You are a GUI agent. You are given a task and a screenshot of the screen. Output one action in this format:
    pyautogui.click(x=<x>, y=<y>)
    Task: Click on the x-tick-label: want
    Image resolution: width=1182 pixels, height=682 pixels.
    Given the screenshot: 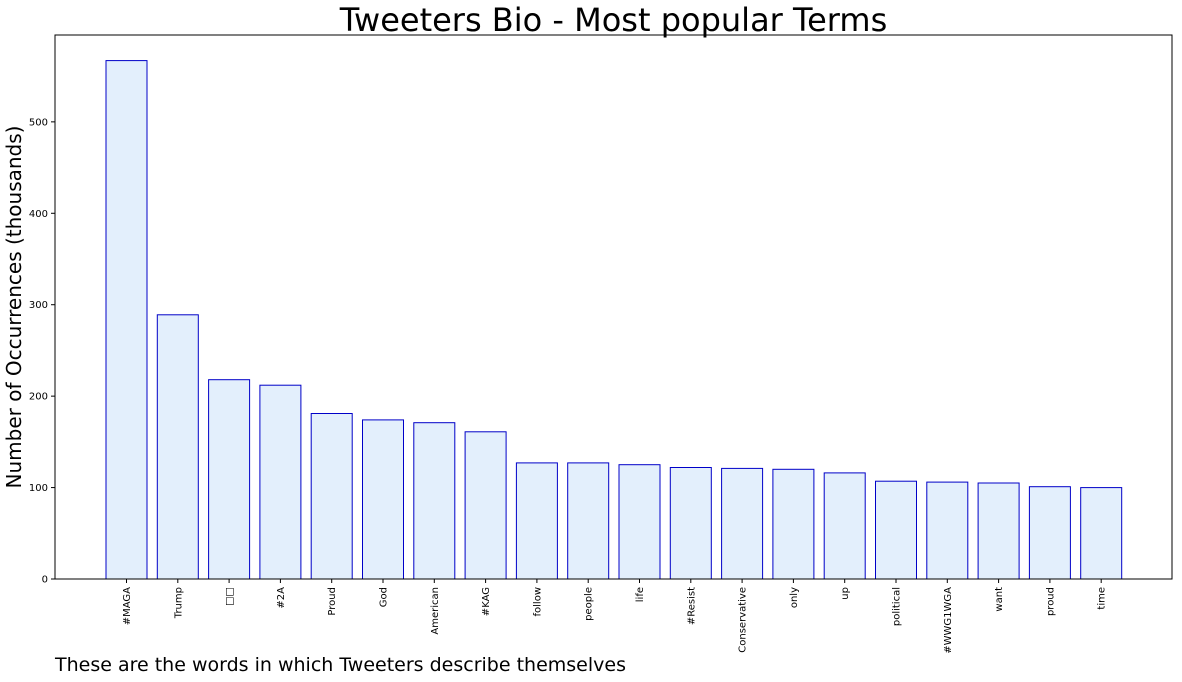 What is the action you would take?
    pyautogui.click(x=999, y=599)
    